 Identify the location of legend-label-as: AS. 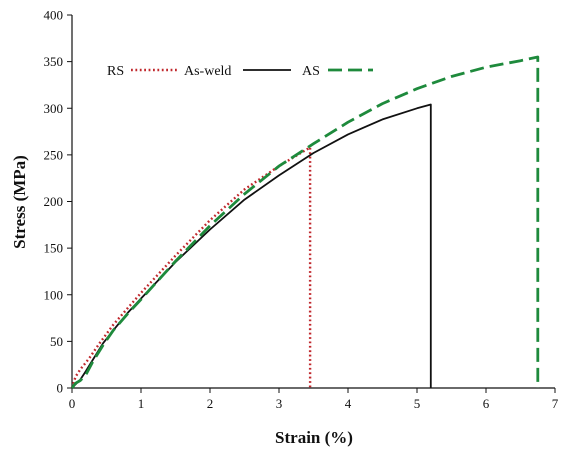
(311, 71).